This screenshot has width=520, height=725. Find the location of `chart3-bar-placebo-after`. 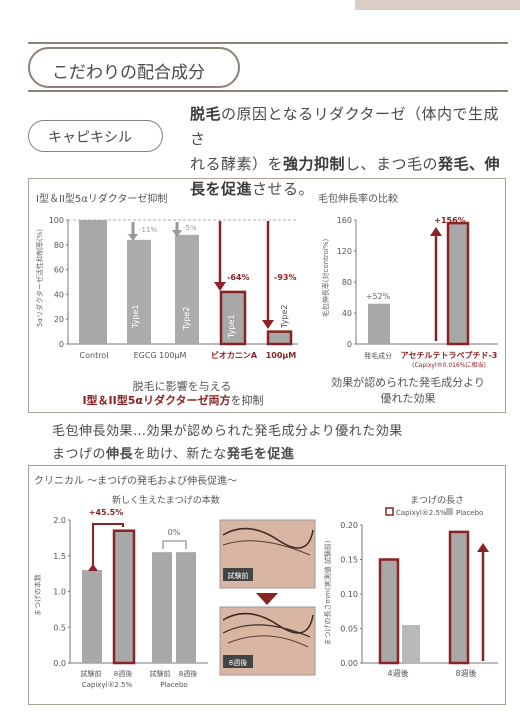

chart3-bar-placebo-after is located at coordinates (186, 607).